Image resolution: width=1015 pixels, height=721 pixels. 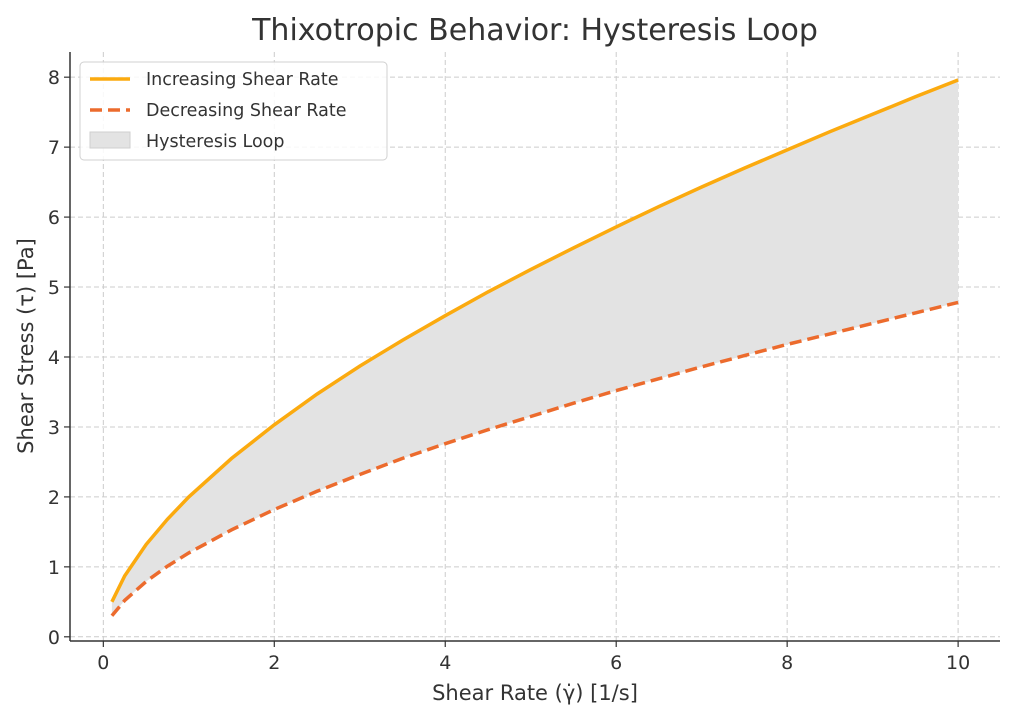 I want to click on x-tick-label: 6, so click(x=616, y=663).